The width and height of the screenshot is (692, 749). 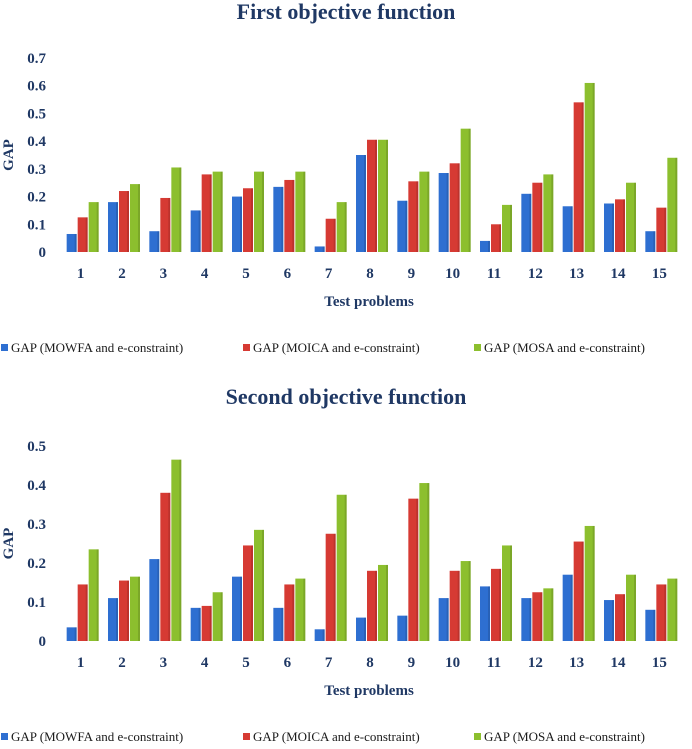 What do you see at coordinates (205, 274) in the screenshot?
I see `x-tick-label: 4` at bounding box center [205, 274].